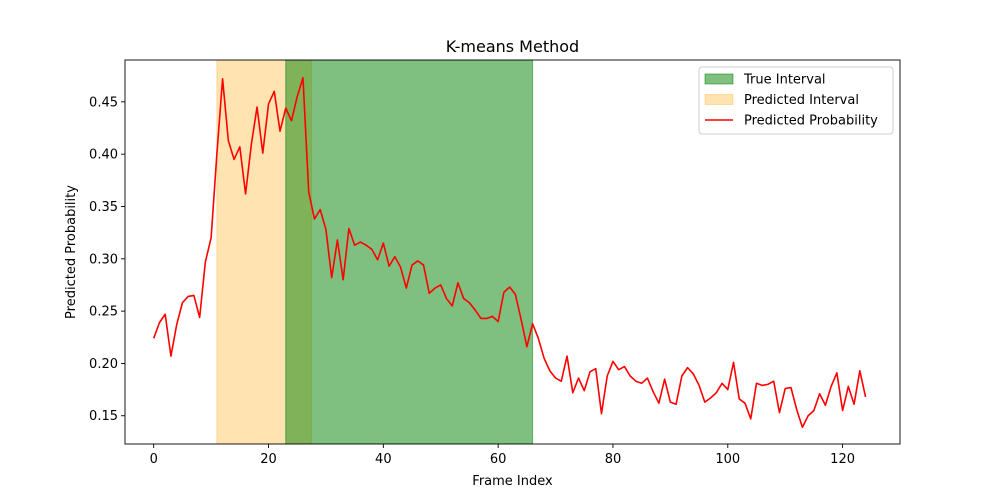 This screenshot has height=500, width=1000. Describe the element at coordinates (811, 121) in the screenshot. I see `legend-label-predicted-probability: Predicted Probability` at that location.